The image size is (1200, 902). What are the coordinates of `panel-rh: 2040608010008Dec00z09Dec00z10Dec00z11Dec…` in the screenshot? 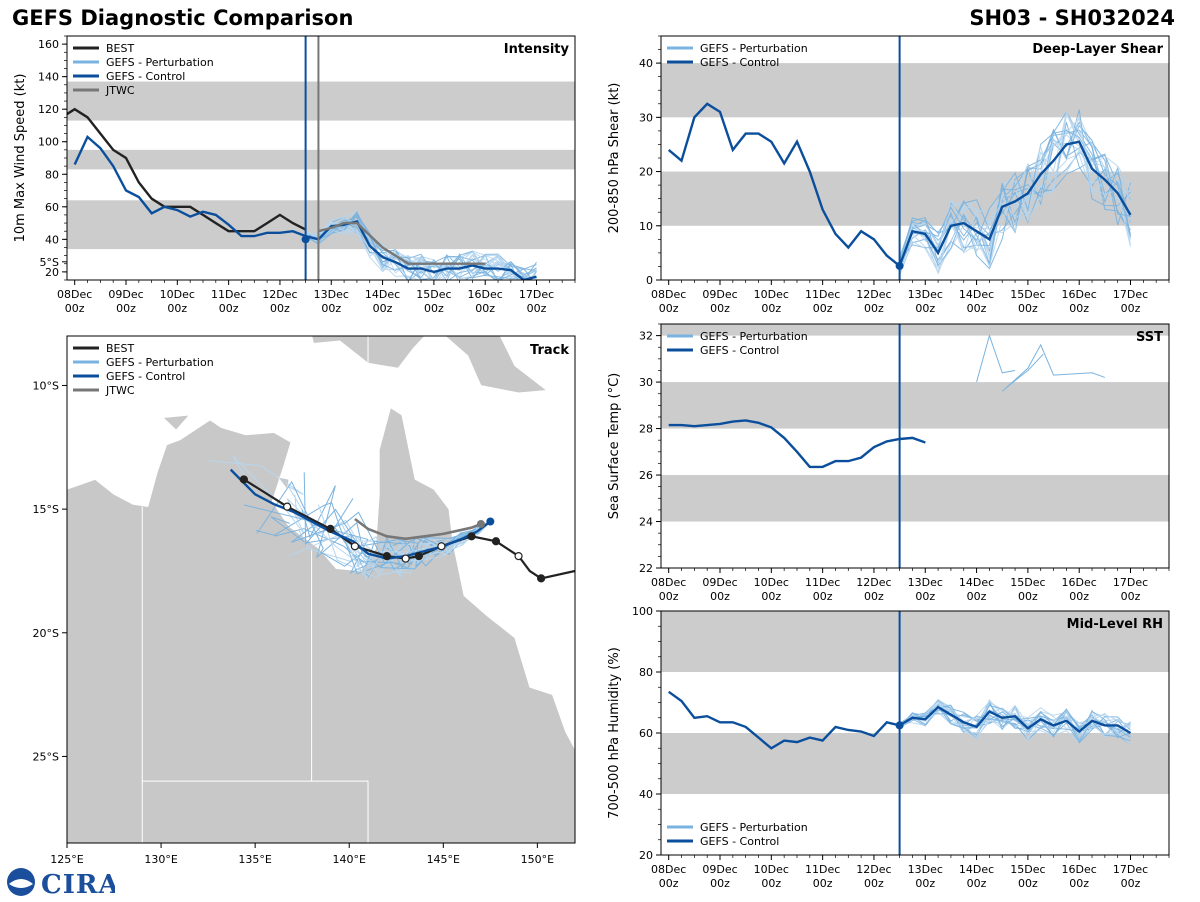 It's located at (888, 747).